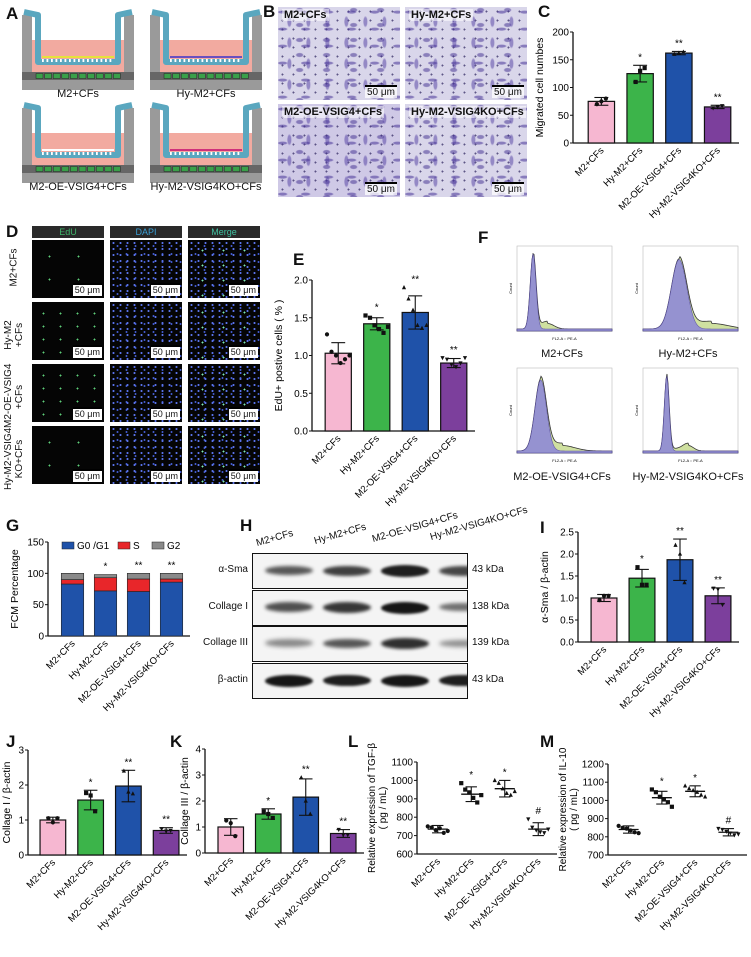 Image resolution: width=751 pixels, height=957 pixels. Describe the element at coordinates (136, 546) in the screenshot. I see `legend-label: S` at that location.